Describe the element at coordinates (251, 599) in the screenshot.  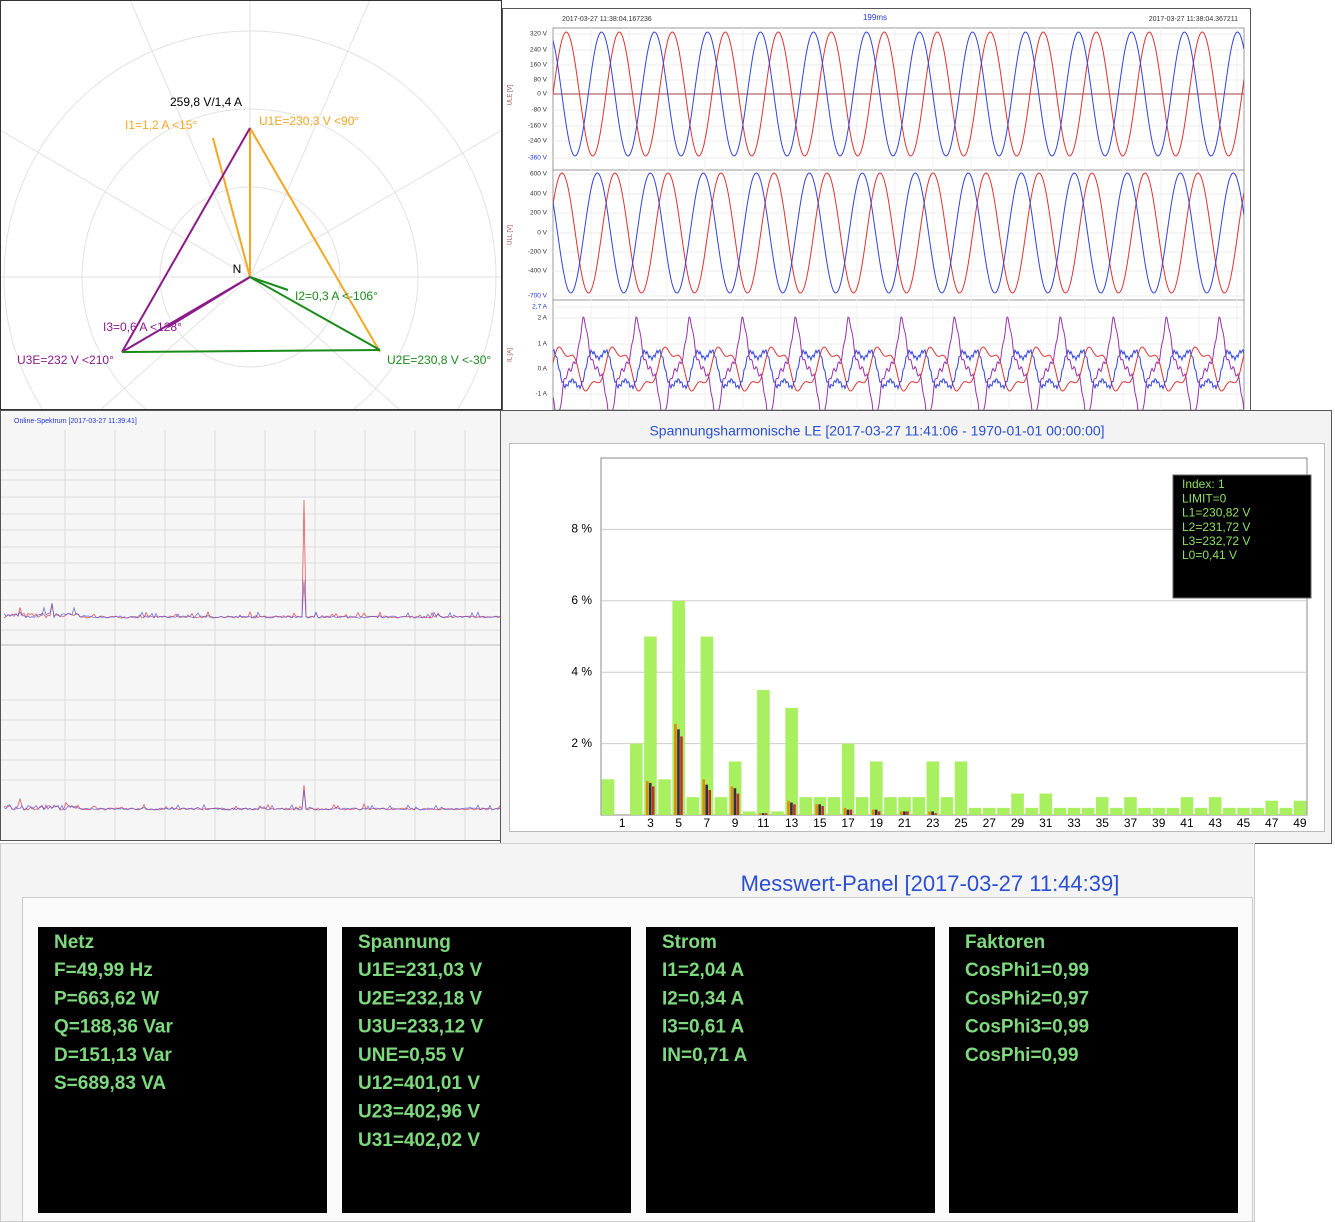
I see `spectrum-trace` at that location.